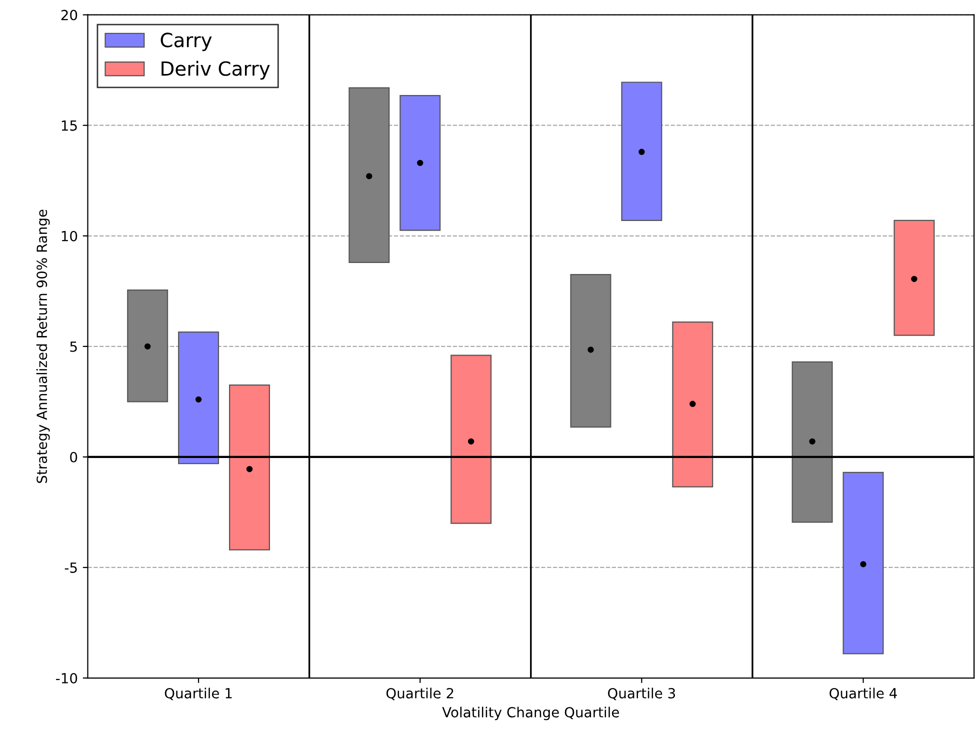 The height and width of the screenshot is (741, 975). I want to click on y-tick-label: 5, so click(73, 347).